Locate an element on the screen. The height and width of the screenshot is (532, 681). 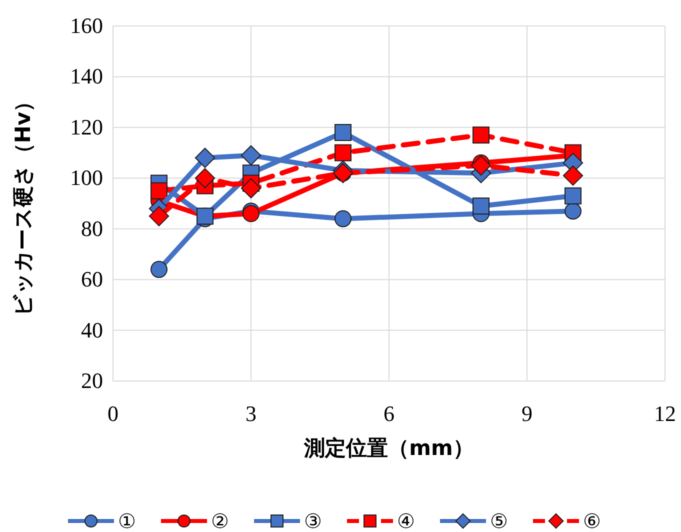
y-tick-label: 20 is located at coordinates (92, 380).